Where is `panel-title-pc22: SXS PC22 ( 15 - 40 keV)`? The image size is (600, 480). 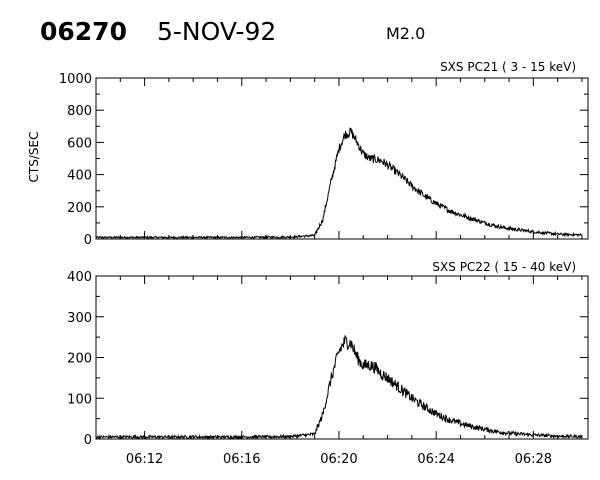 panel-title-pc22: SXS PC22 ( 15 - 40 keV) is located at coordinates (504, 267).